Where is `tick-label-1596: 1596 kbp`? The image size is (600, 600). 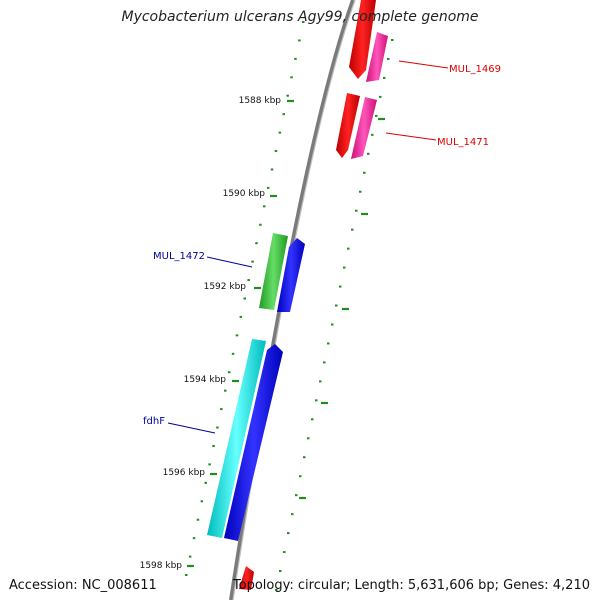 tick-label-1596: 1596 kbp is located at coordinates (184, 473).